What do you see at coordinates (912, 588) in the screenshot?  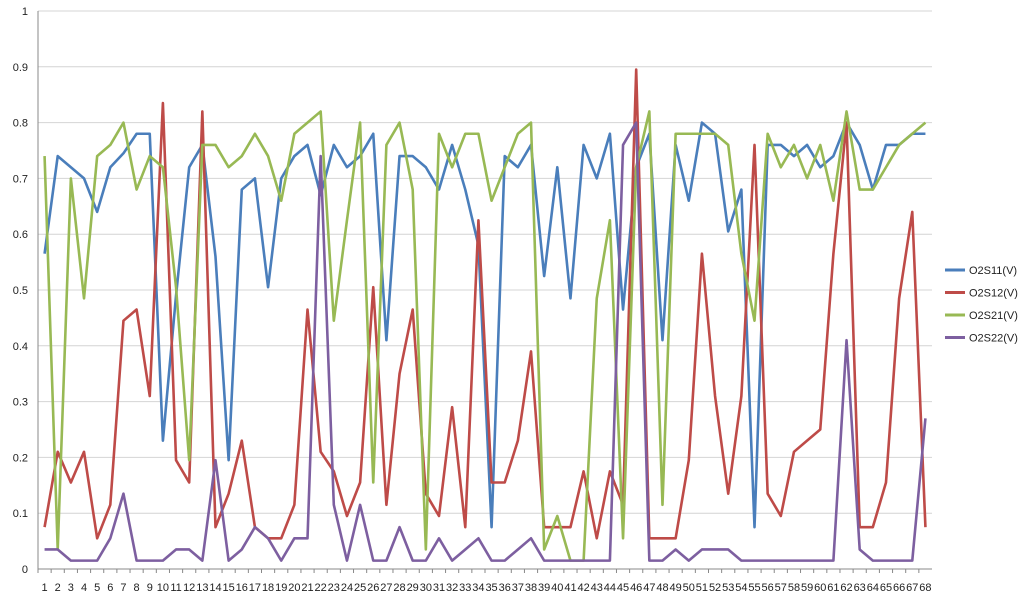 I see `x-tick-label: 67` at bounding box center [912, 588].